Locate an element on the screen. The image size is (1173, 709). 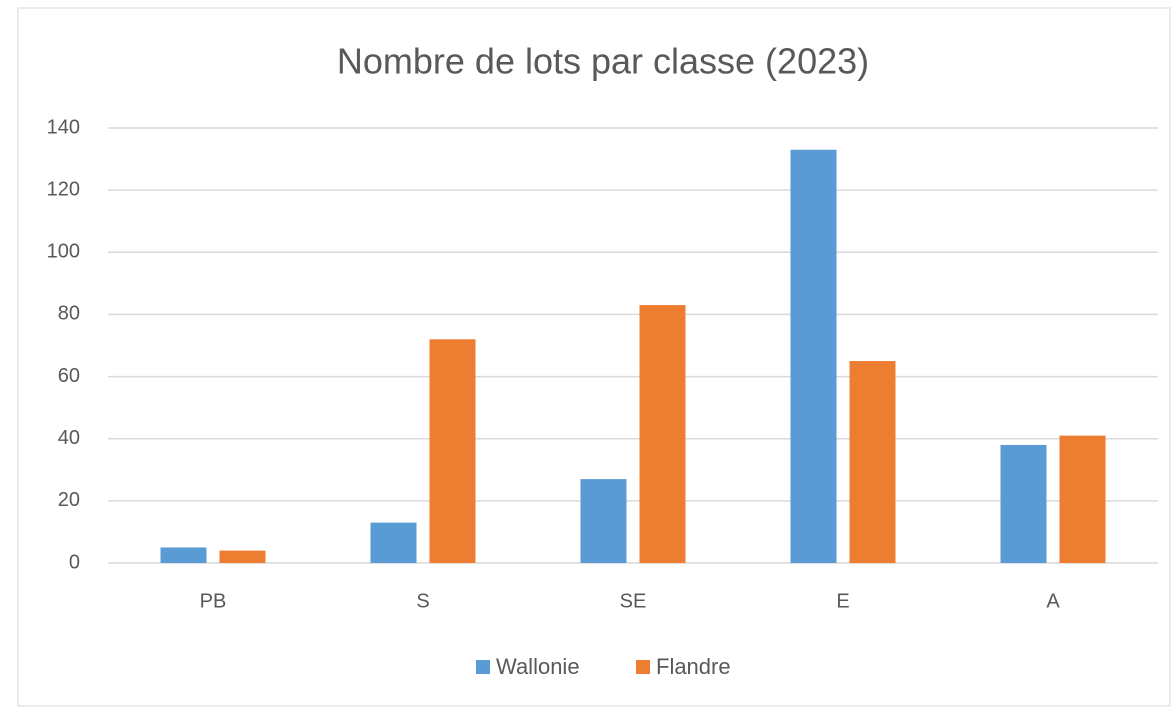
y-tick-label: 60 is located at coordinates (69, 376).